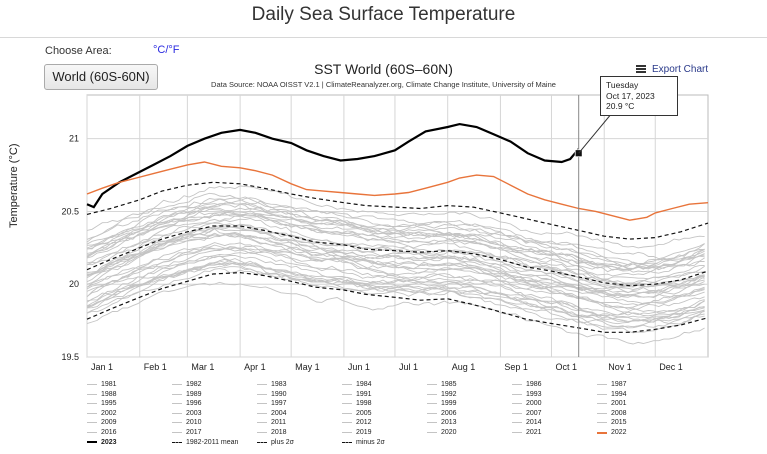  Describe the element at coordinates (534, 384) in the screenshot. I see `legend-label: 1986` at that location.